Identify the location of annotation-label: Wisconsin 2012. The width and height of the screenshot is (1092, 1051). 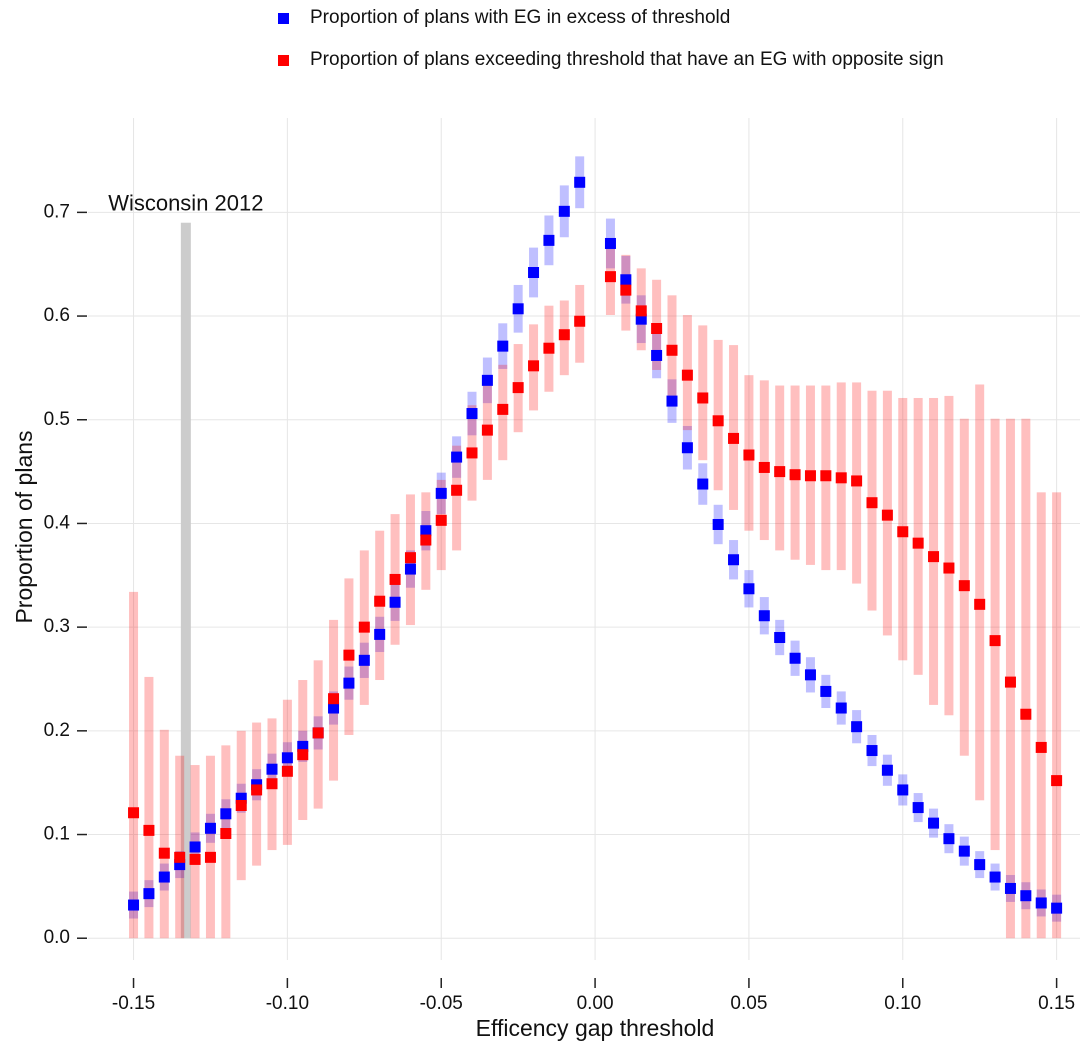
(185, 203).